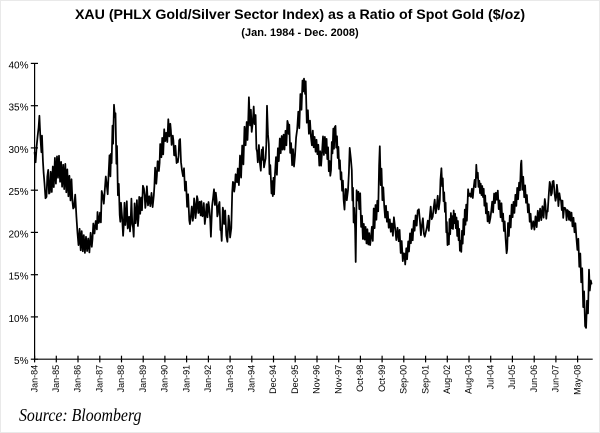 Image resolution: width=600 pixels, height=433 pixels. Describe the element at coordinates (208, 379) in the screenshot. I see `svg-text: Jan-92` at that location.